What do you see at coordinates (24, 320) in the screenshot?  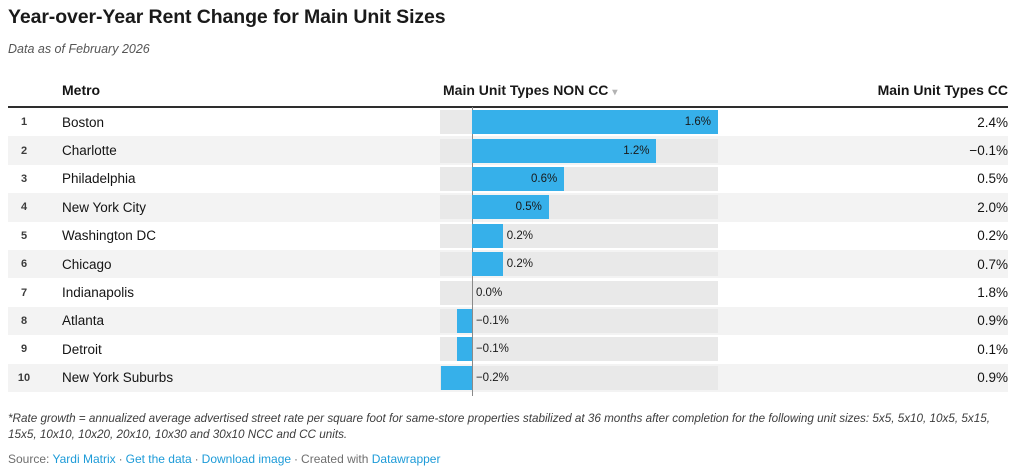 I see `rank-label: 8` at bounding box center [24, 320].